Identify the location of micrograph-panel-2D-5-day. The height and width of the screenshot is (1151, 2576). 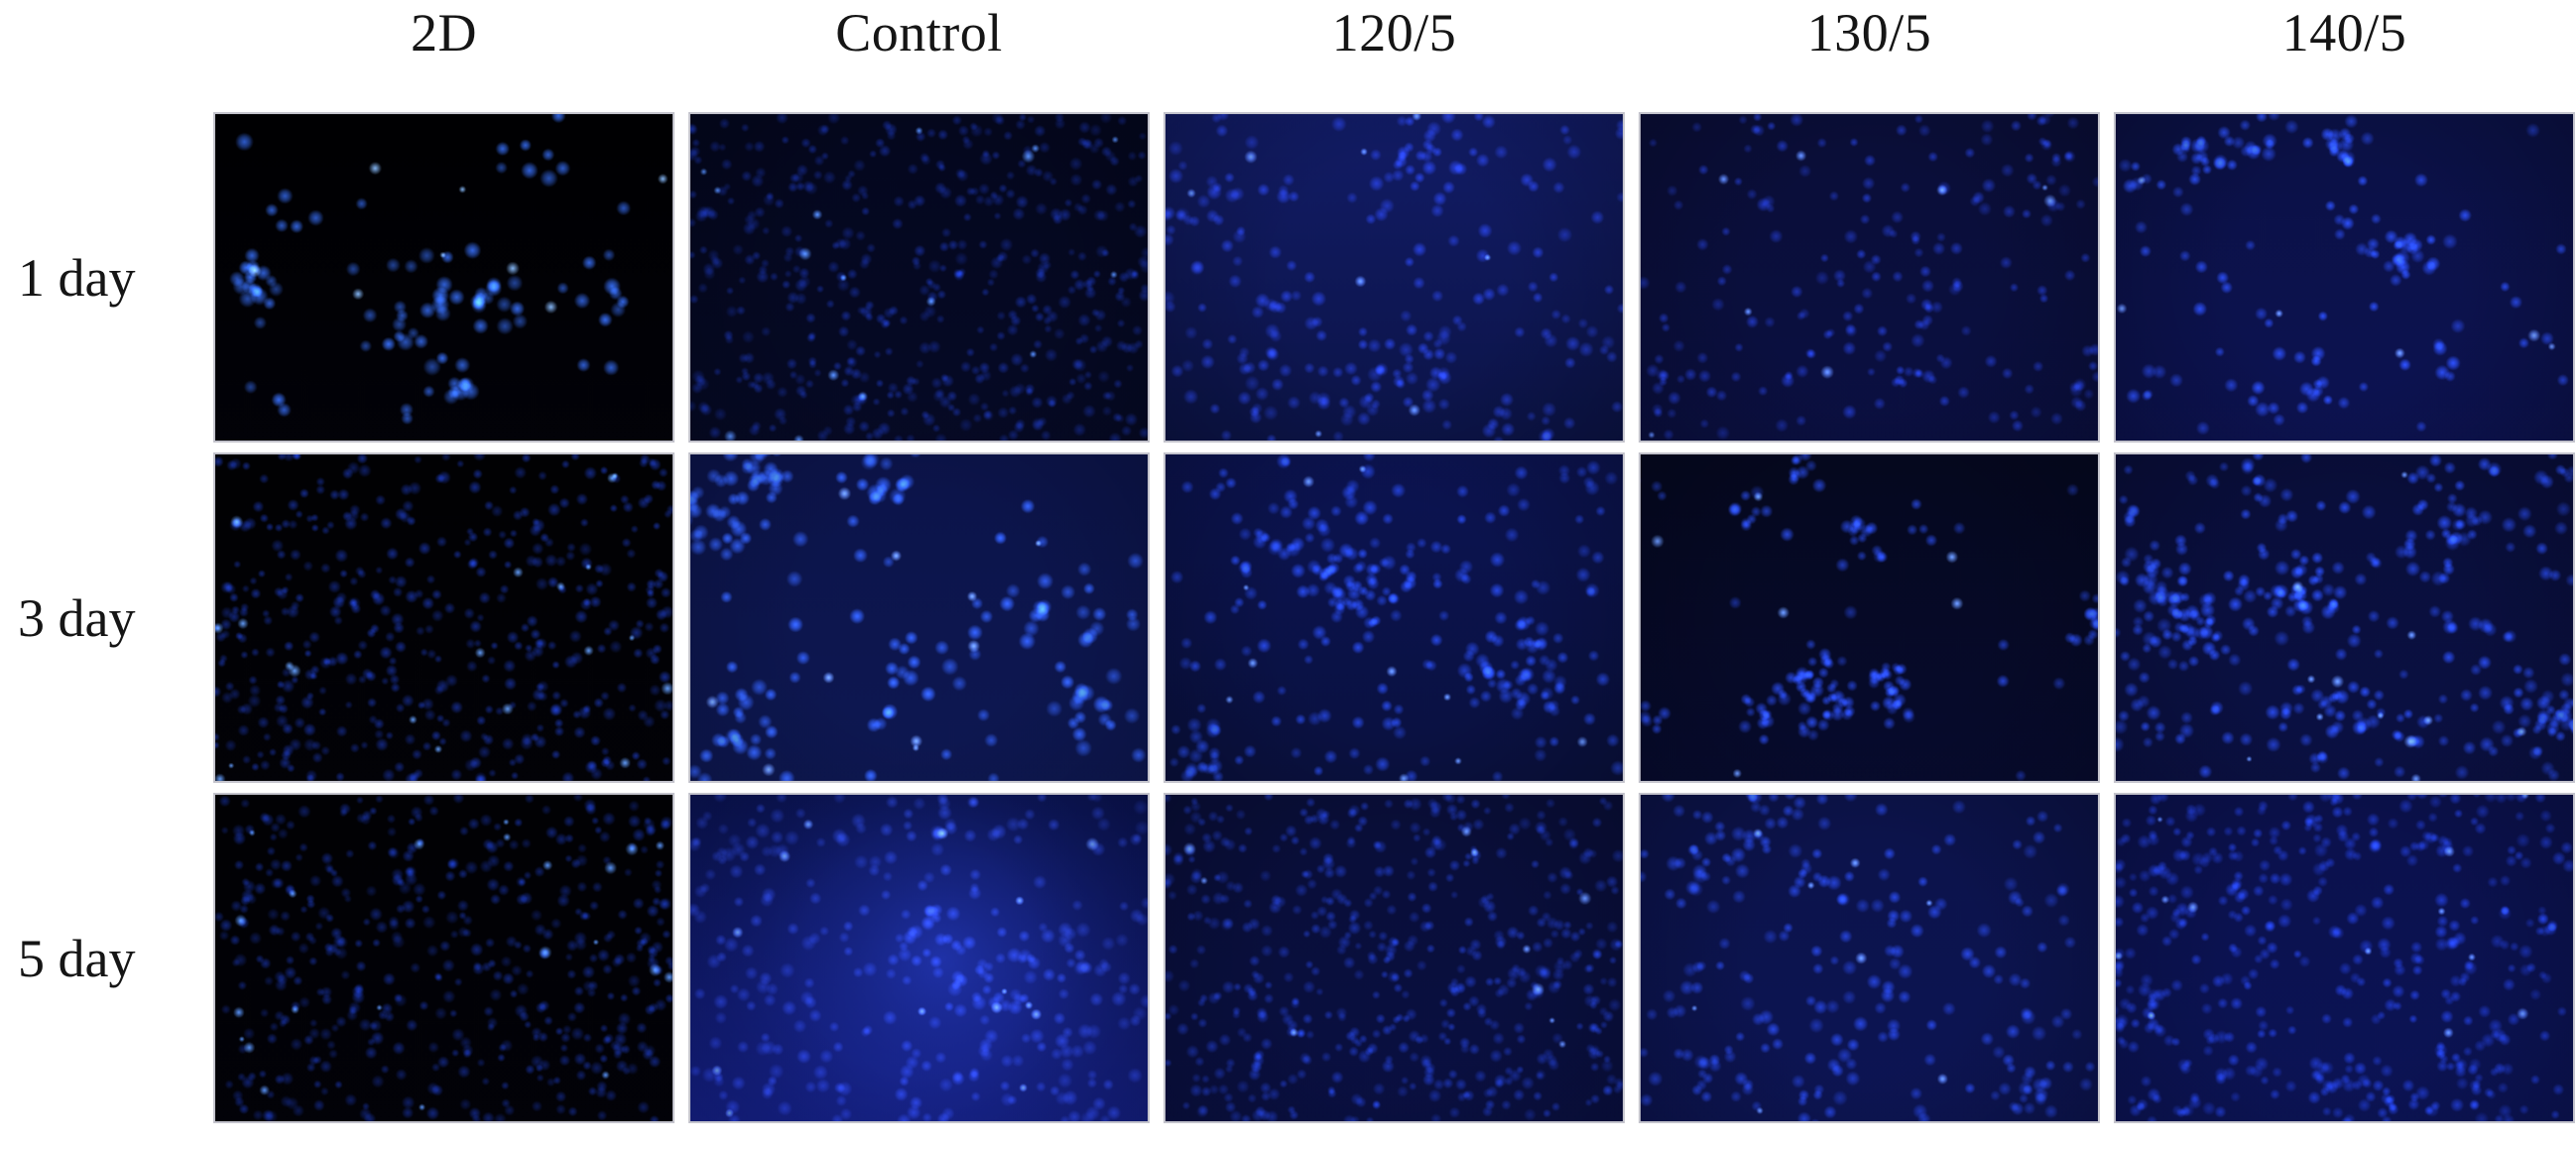
(444, 958).